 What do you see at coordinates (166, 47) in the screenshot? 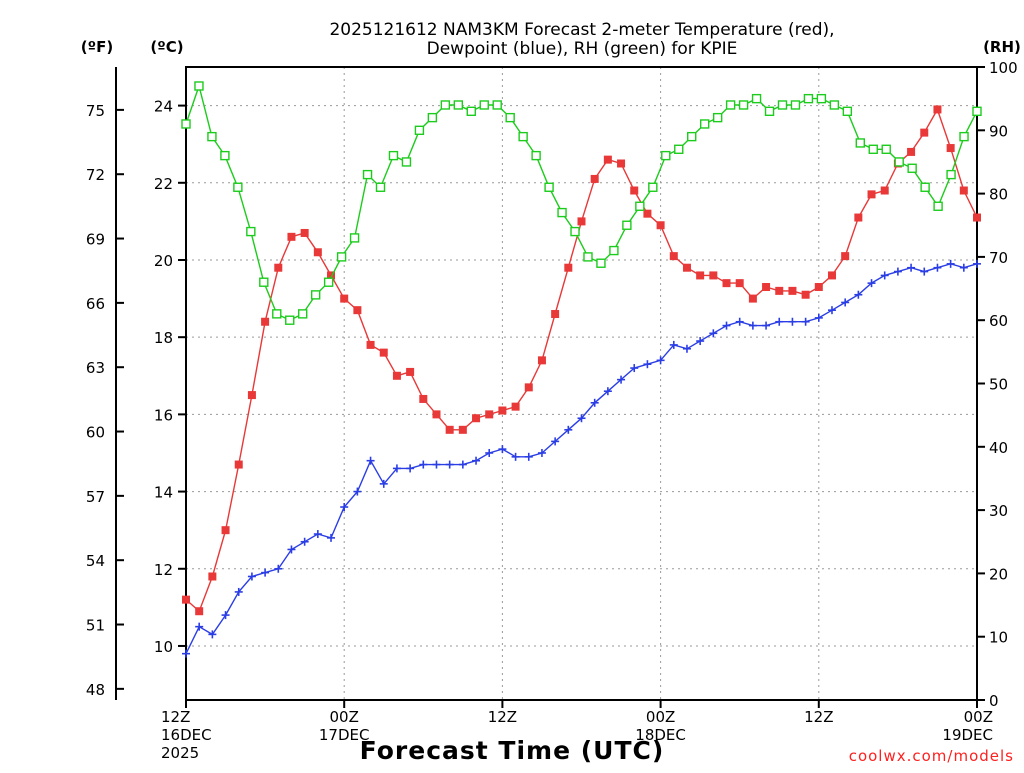
I see `celsius-unit-label: (ºC)` at bounding box center [166, 47].